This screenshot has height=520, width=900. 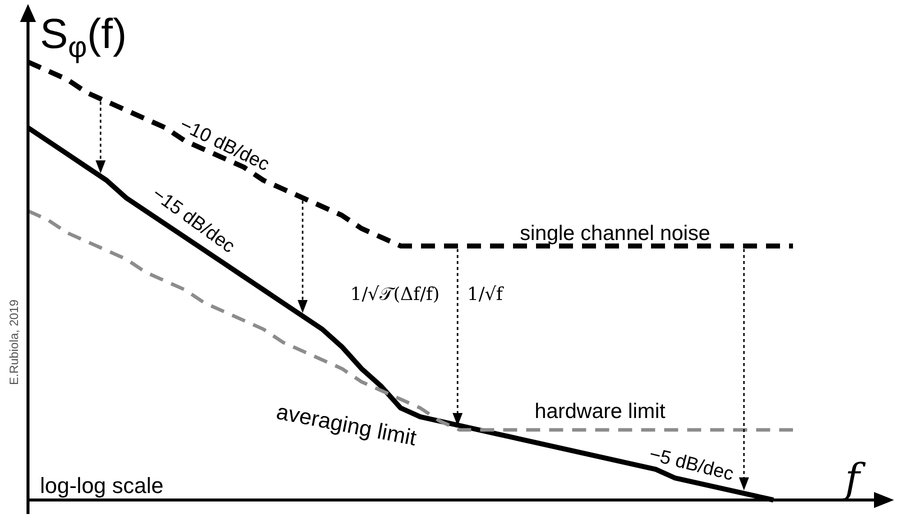 What do you see at coordinates (346, 424) in the screenshot?
I see `annotation: averaging limit` at bounding box center [346, 424].